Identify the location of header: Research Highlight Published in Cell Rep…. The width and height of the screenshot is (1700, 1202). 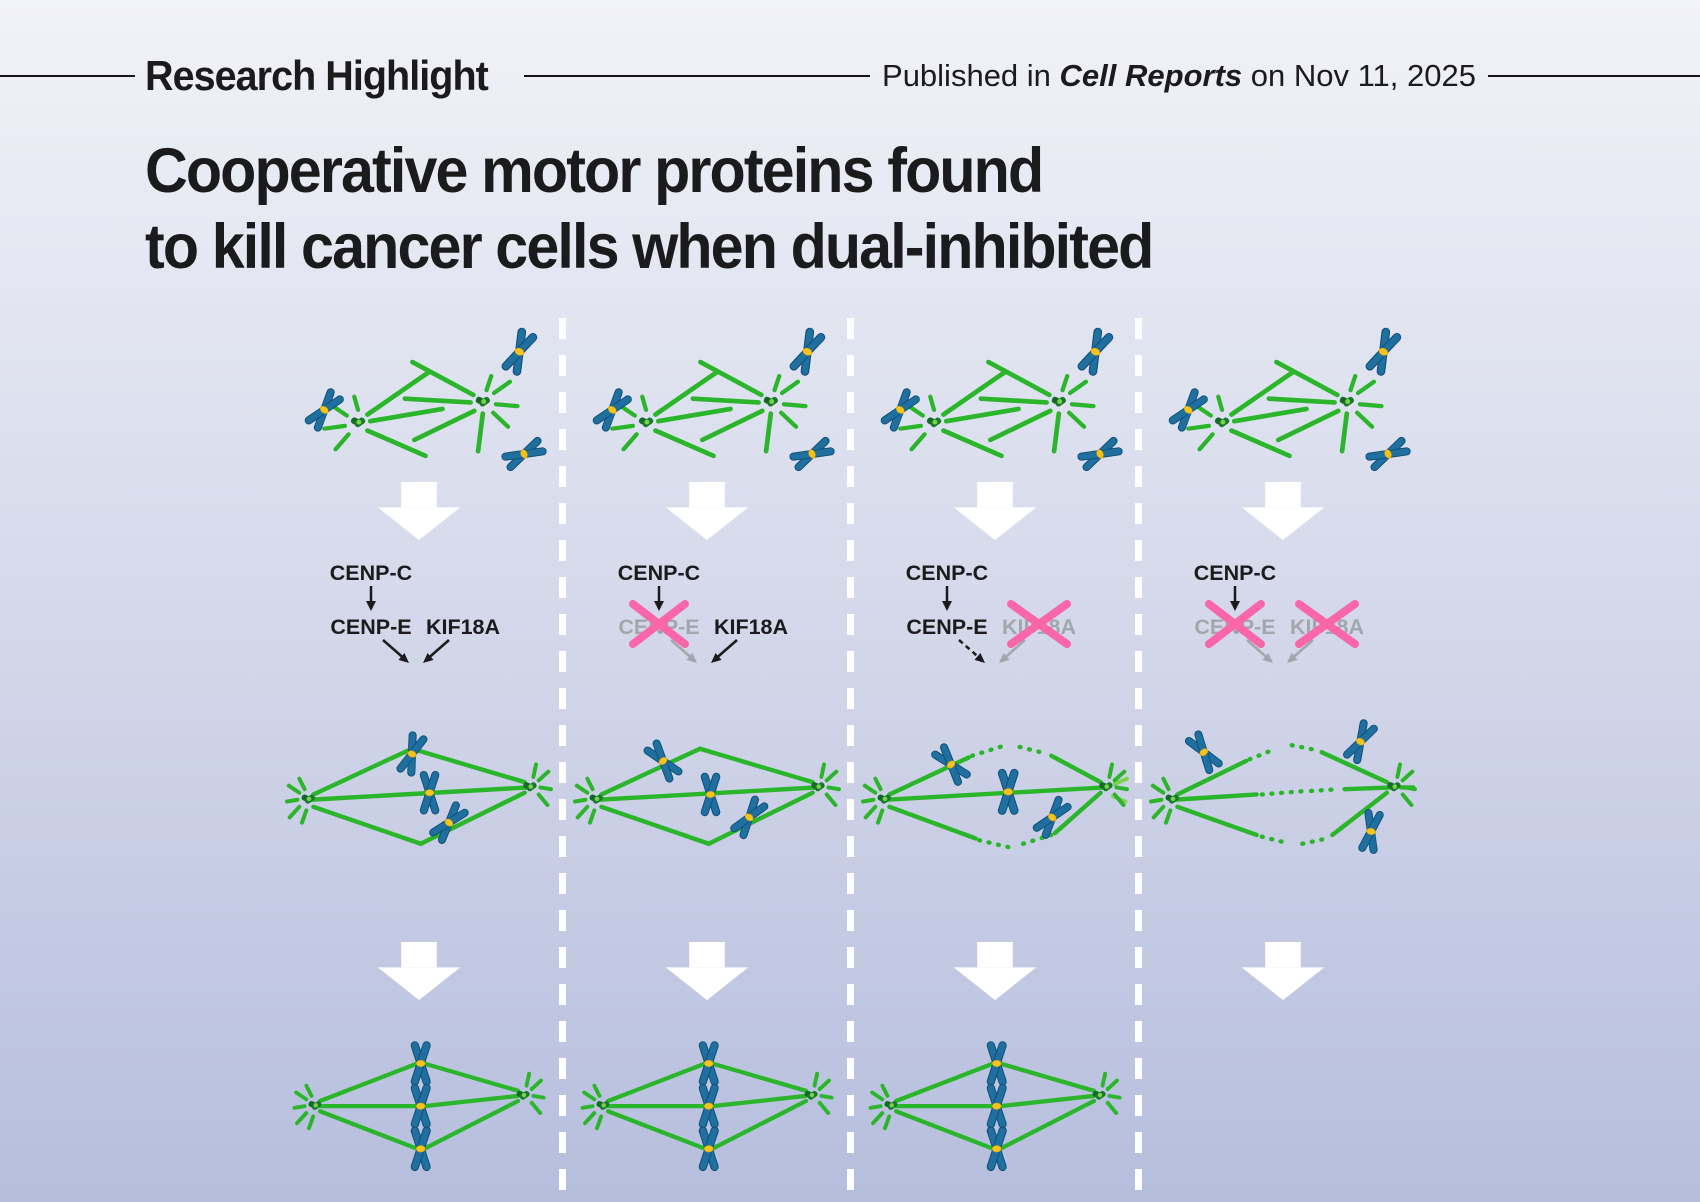
(850, 76).